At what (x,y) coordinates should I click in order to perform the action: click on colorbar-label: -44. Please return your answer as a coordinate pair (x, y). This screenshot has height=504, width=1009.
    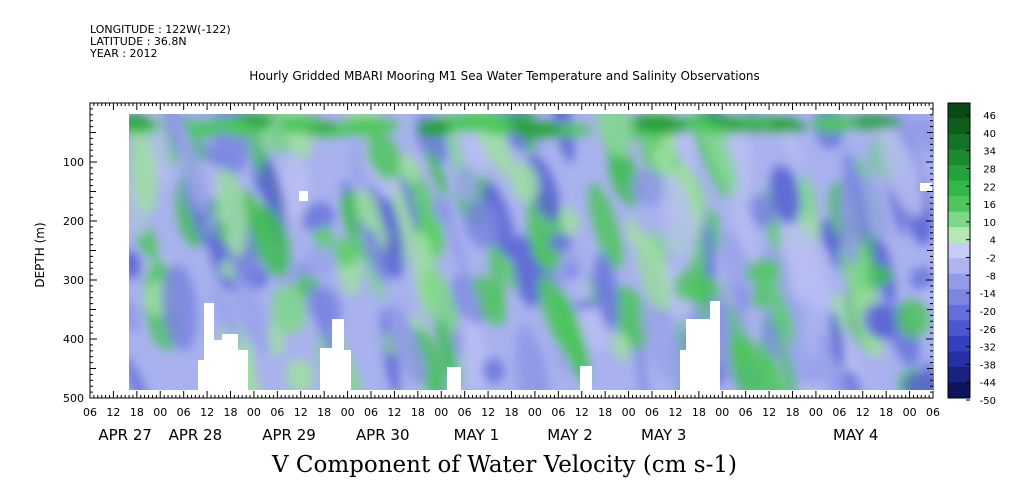
    Looking at the image, I should click on (988, 383).